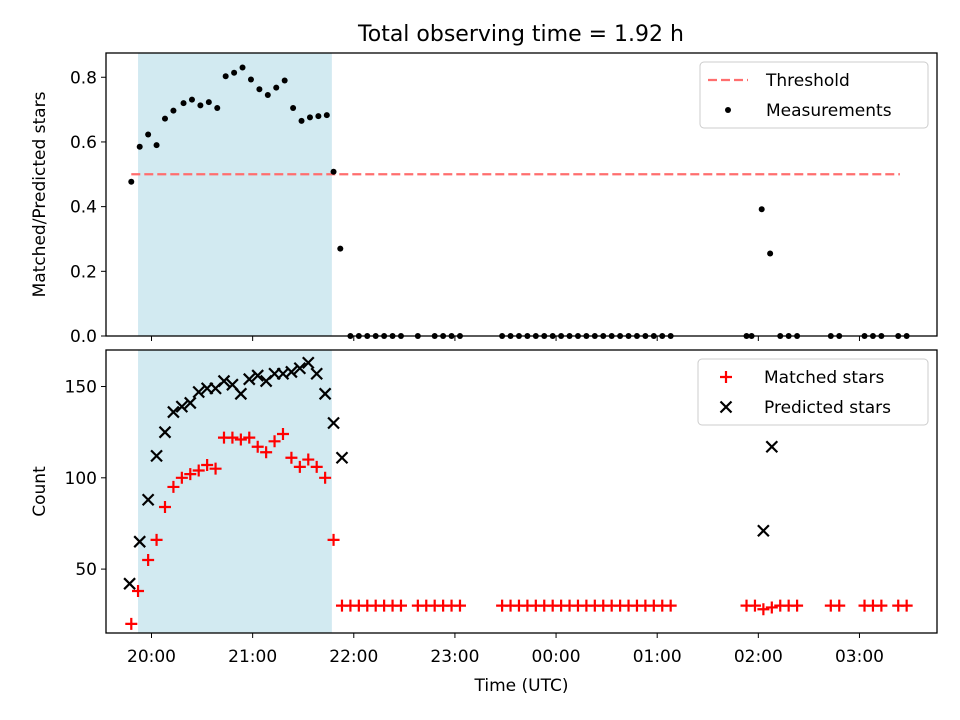 Image resolution: width=960 pixels, height=720 pixels. I want to click on x-tick-label: 21:00, so click(252, 657).